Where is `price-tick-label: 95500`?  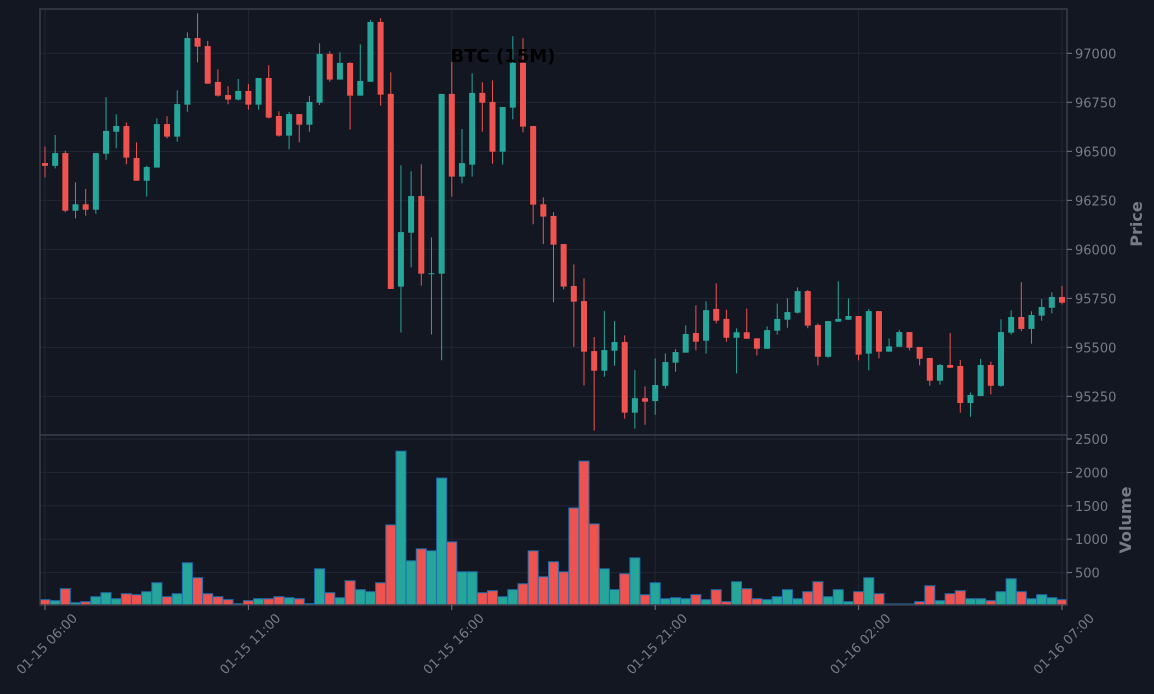 price-tick-label: 95500 is located at coordinates (1095, 348).